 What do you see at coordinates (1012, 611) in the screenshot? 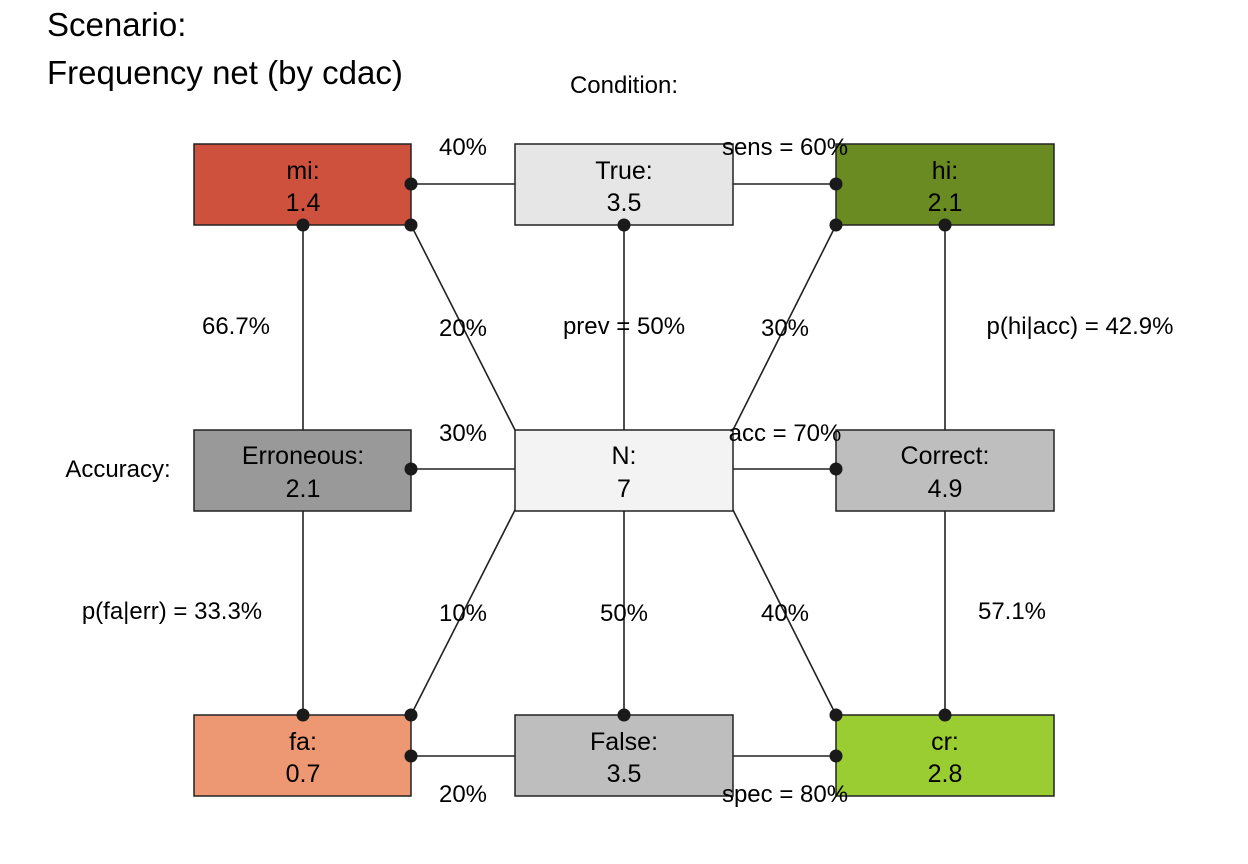
I see `edge-label-correct-cr: 57.1%` at bounding box center [1012, 611].